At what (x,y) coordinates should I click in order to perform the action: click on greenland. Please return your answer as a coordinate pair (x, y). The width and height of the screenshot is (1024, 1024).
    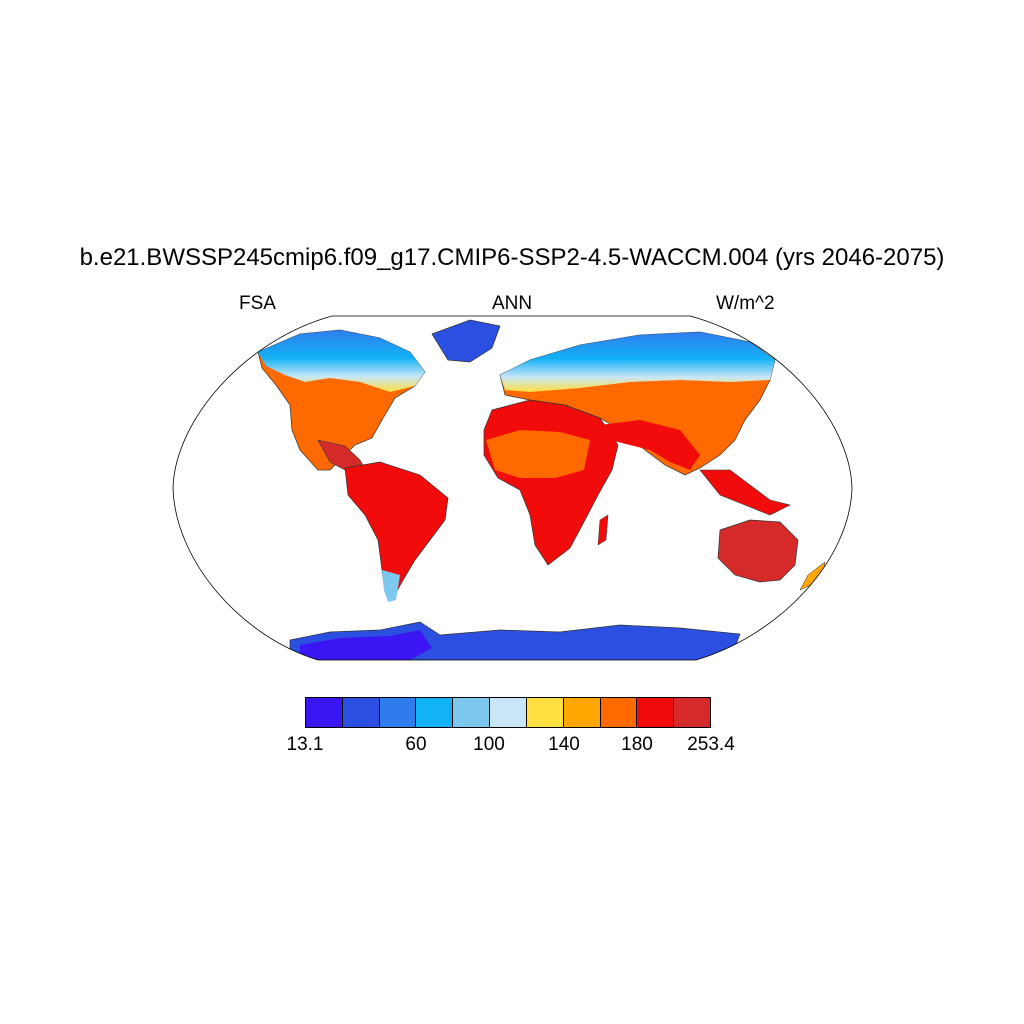
    Looking at the image, I should click on (466, 341).